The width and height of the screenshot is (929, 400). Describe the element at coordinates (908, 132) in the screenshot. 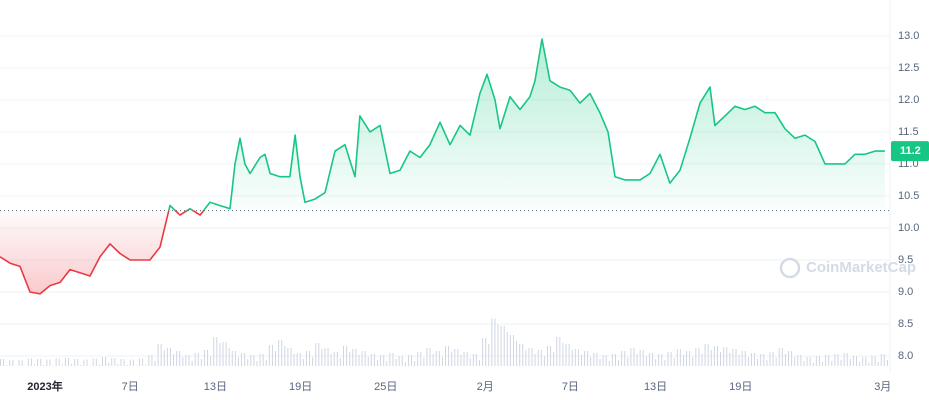

I see `y-tick-label: 11.5` at that location.